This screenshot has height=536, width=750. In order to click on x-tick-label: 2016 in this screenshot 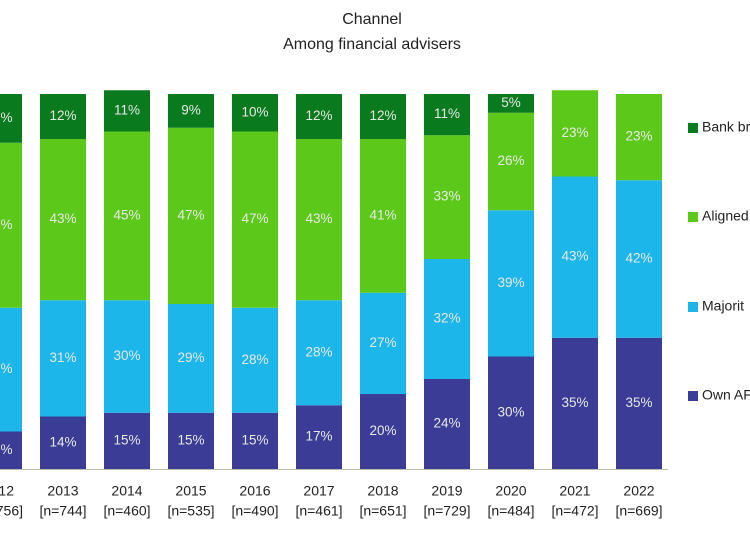, I will do `click(254, 491)`.